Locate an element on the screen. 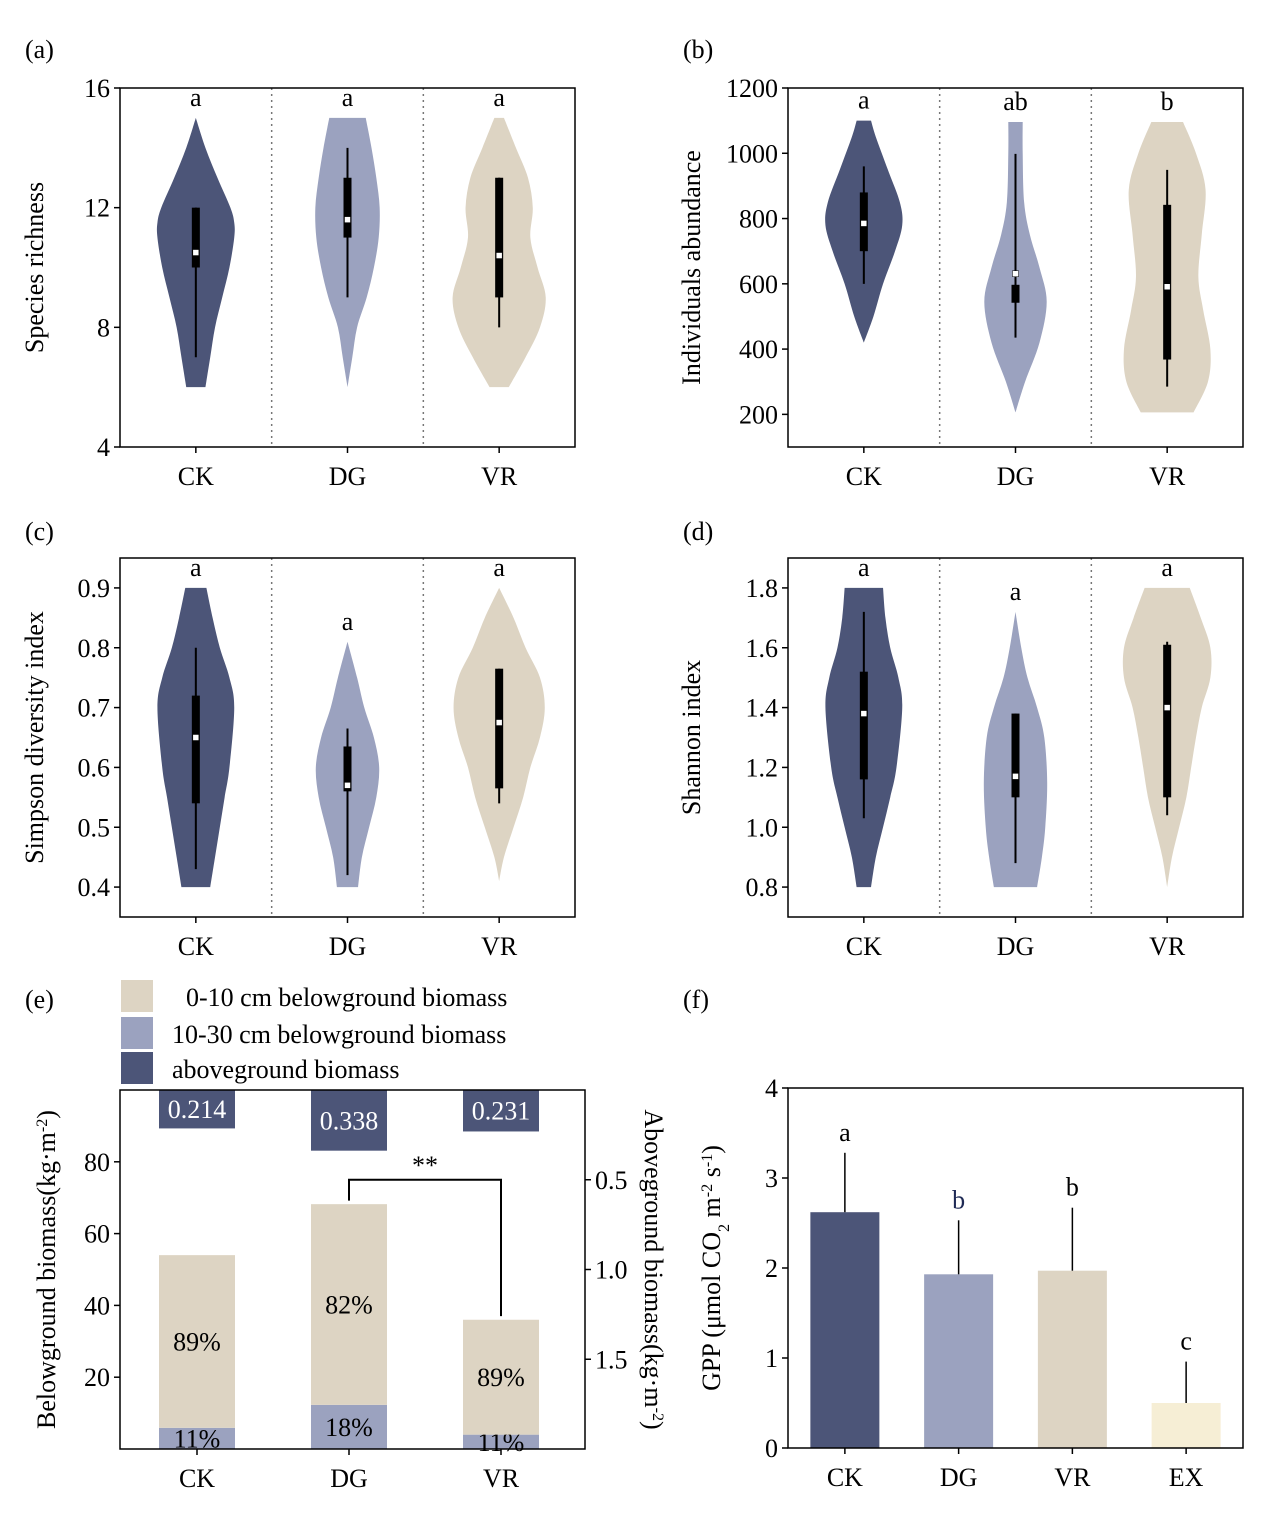 Image resolution: width=1269 pixels, height=1523 pixels. bar-percent-label: 89% is located at coordinates (501, 1377).